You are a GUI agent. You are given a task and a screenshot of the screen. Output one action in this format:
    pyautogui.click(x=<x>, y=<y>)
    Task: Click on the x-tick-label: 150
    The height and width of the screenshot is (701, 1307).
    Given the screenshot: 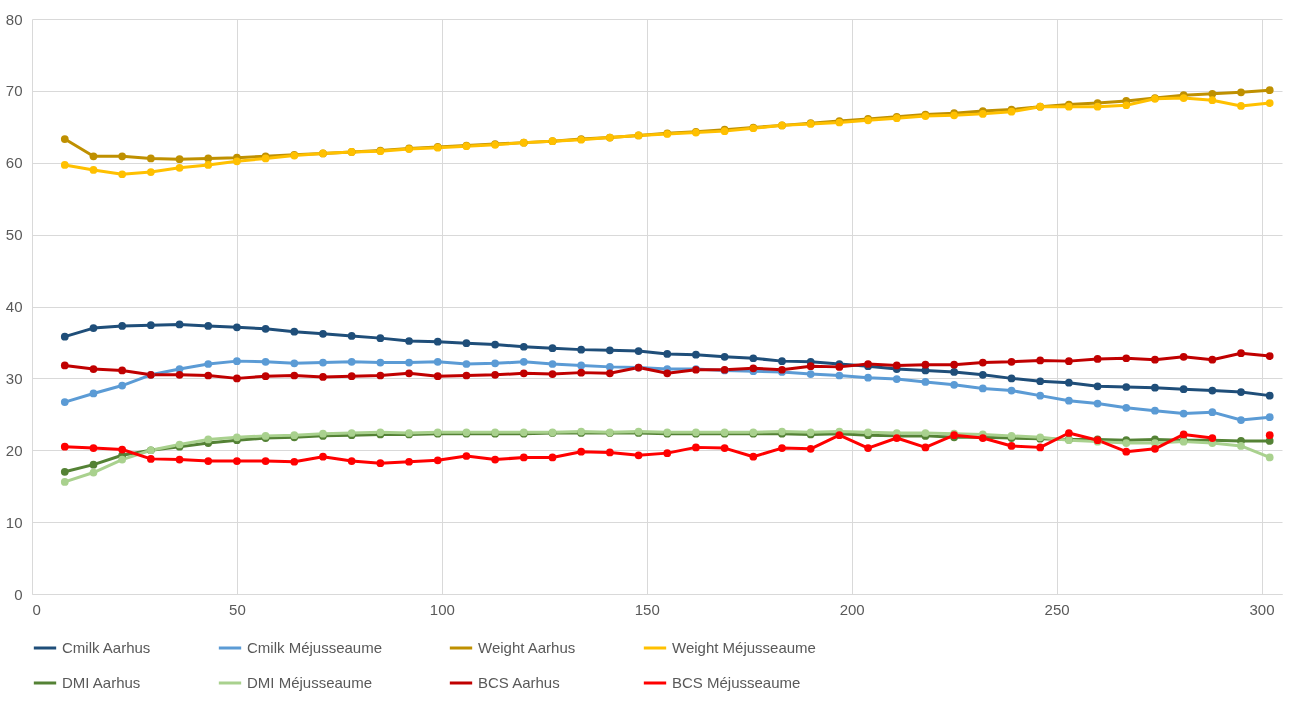 What is the action you would take?
    pyautogui.click(x=647, y=609)
    